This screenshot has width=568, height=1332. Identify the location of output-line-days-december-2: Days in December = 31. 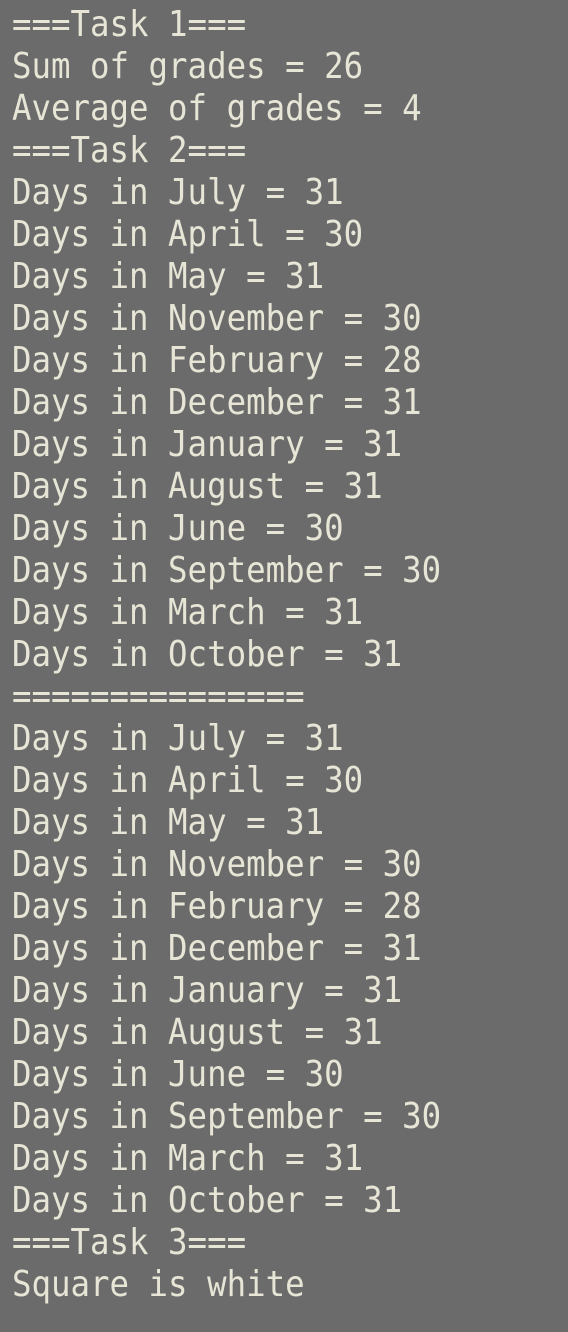
(217, 948).